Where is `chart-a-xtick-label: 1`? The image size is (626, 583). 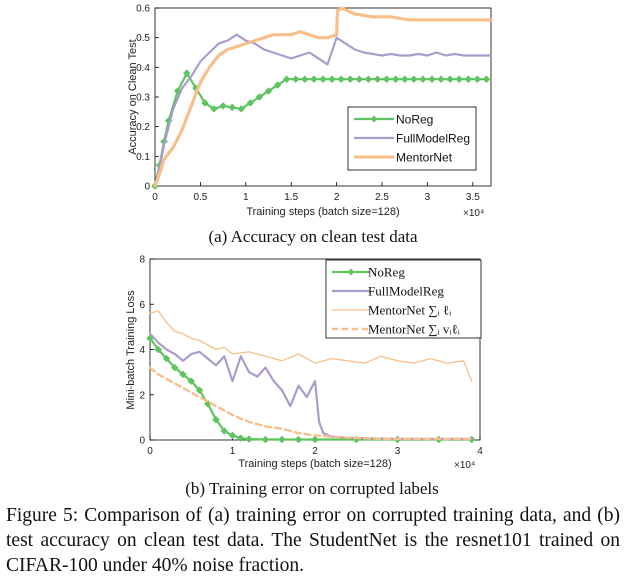 chart-a-xtick-label: 1 is located at coordinates (246, 197).